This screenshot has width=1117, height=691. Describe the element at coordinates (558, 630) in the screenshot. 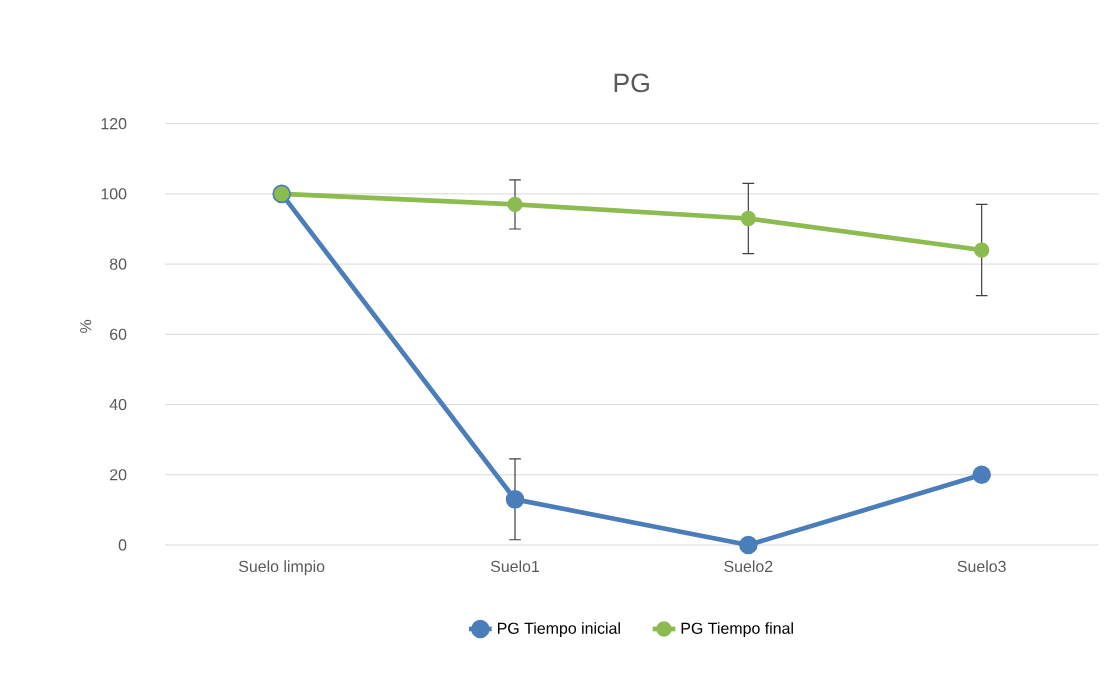

I see `legend-label: PG Tiempo inicial` at that location.